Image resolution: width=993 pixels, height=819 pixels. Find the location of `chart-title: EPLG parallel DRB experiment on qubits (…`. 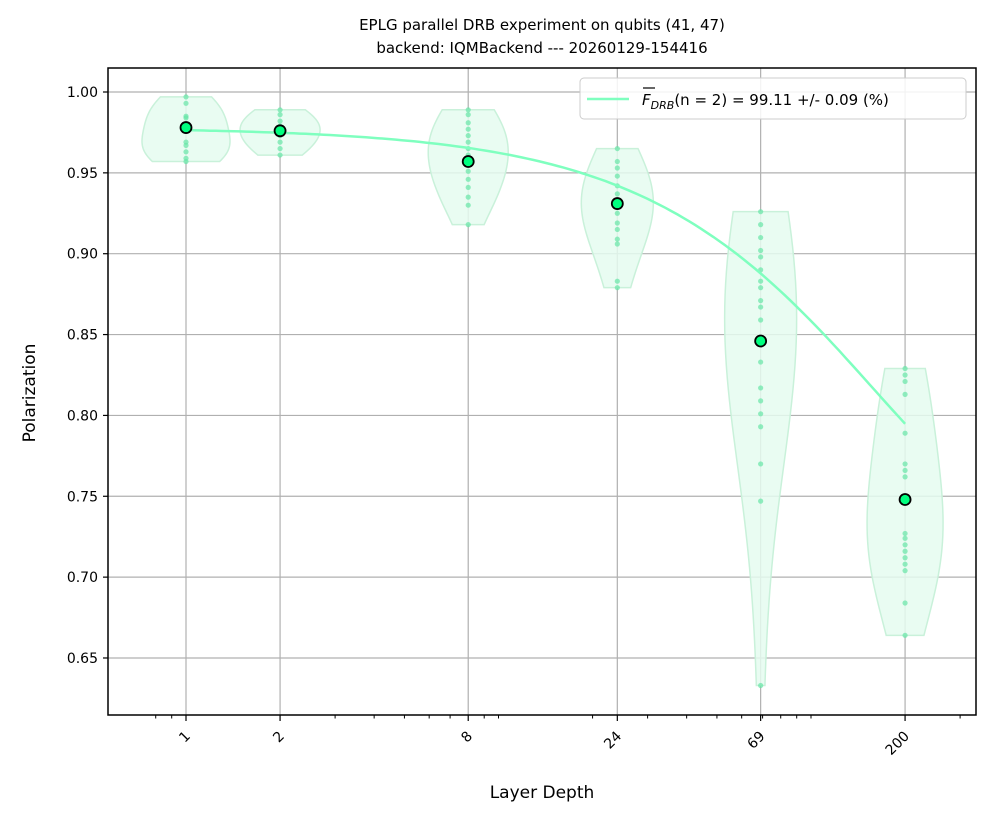

chart-title: EPLG parallel DRB experiment on qubits (… is located at coordinates (542, 25).